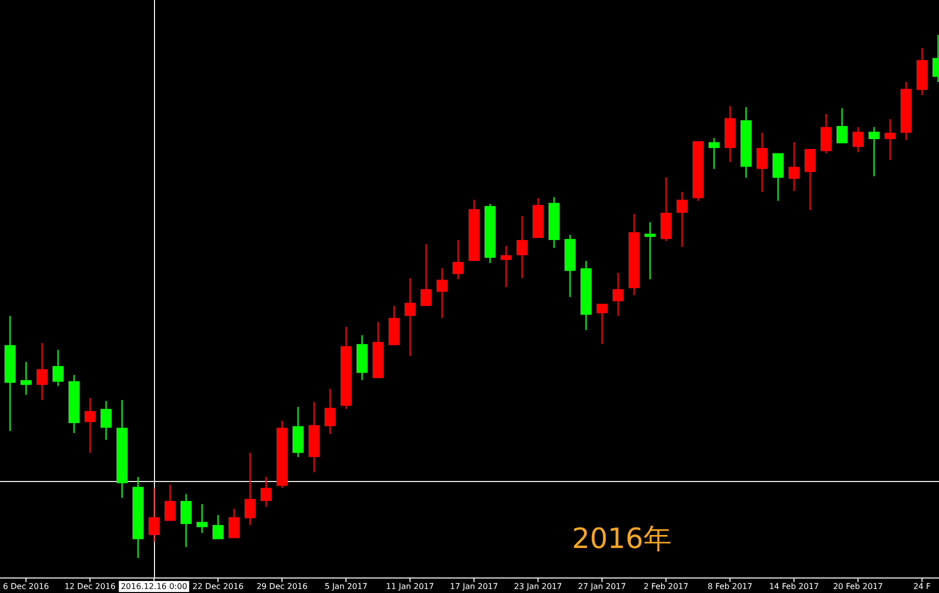 This screenshot has height=593, width=939. Describe the element at coordinates (622, 538) in the screenshot. I see `annotation: 2016年` at that location.